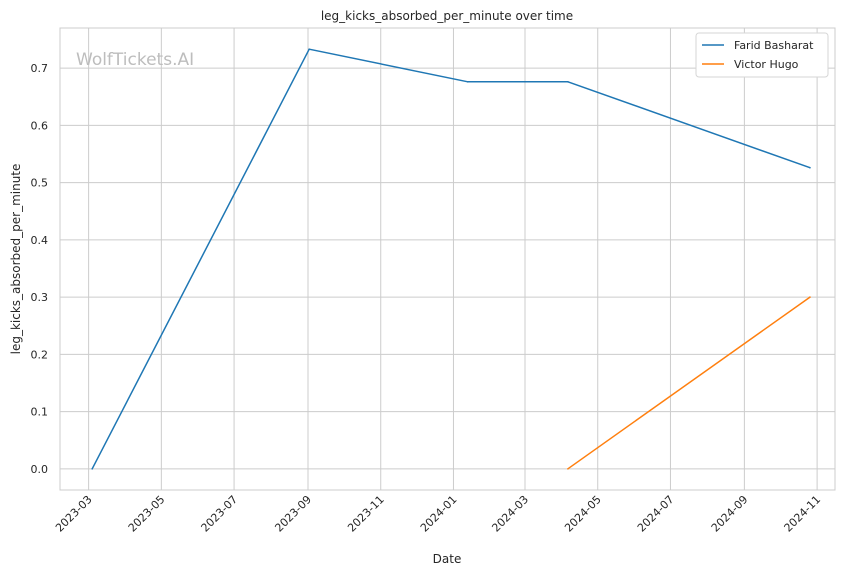 The width and height of the screenshot is (844, 575). What do you see at coordinates (40, 412) in the screenshot?
I see `y-tick-label: 0.1` at bounding box center [40, 412].